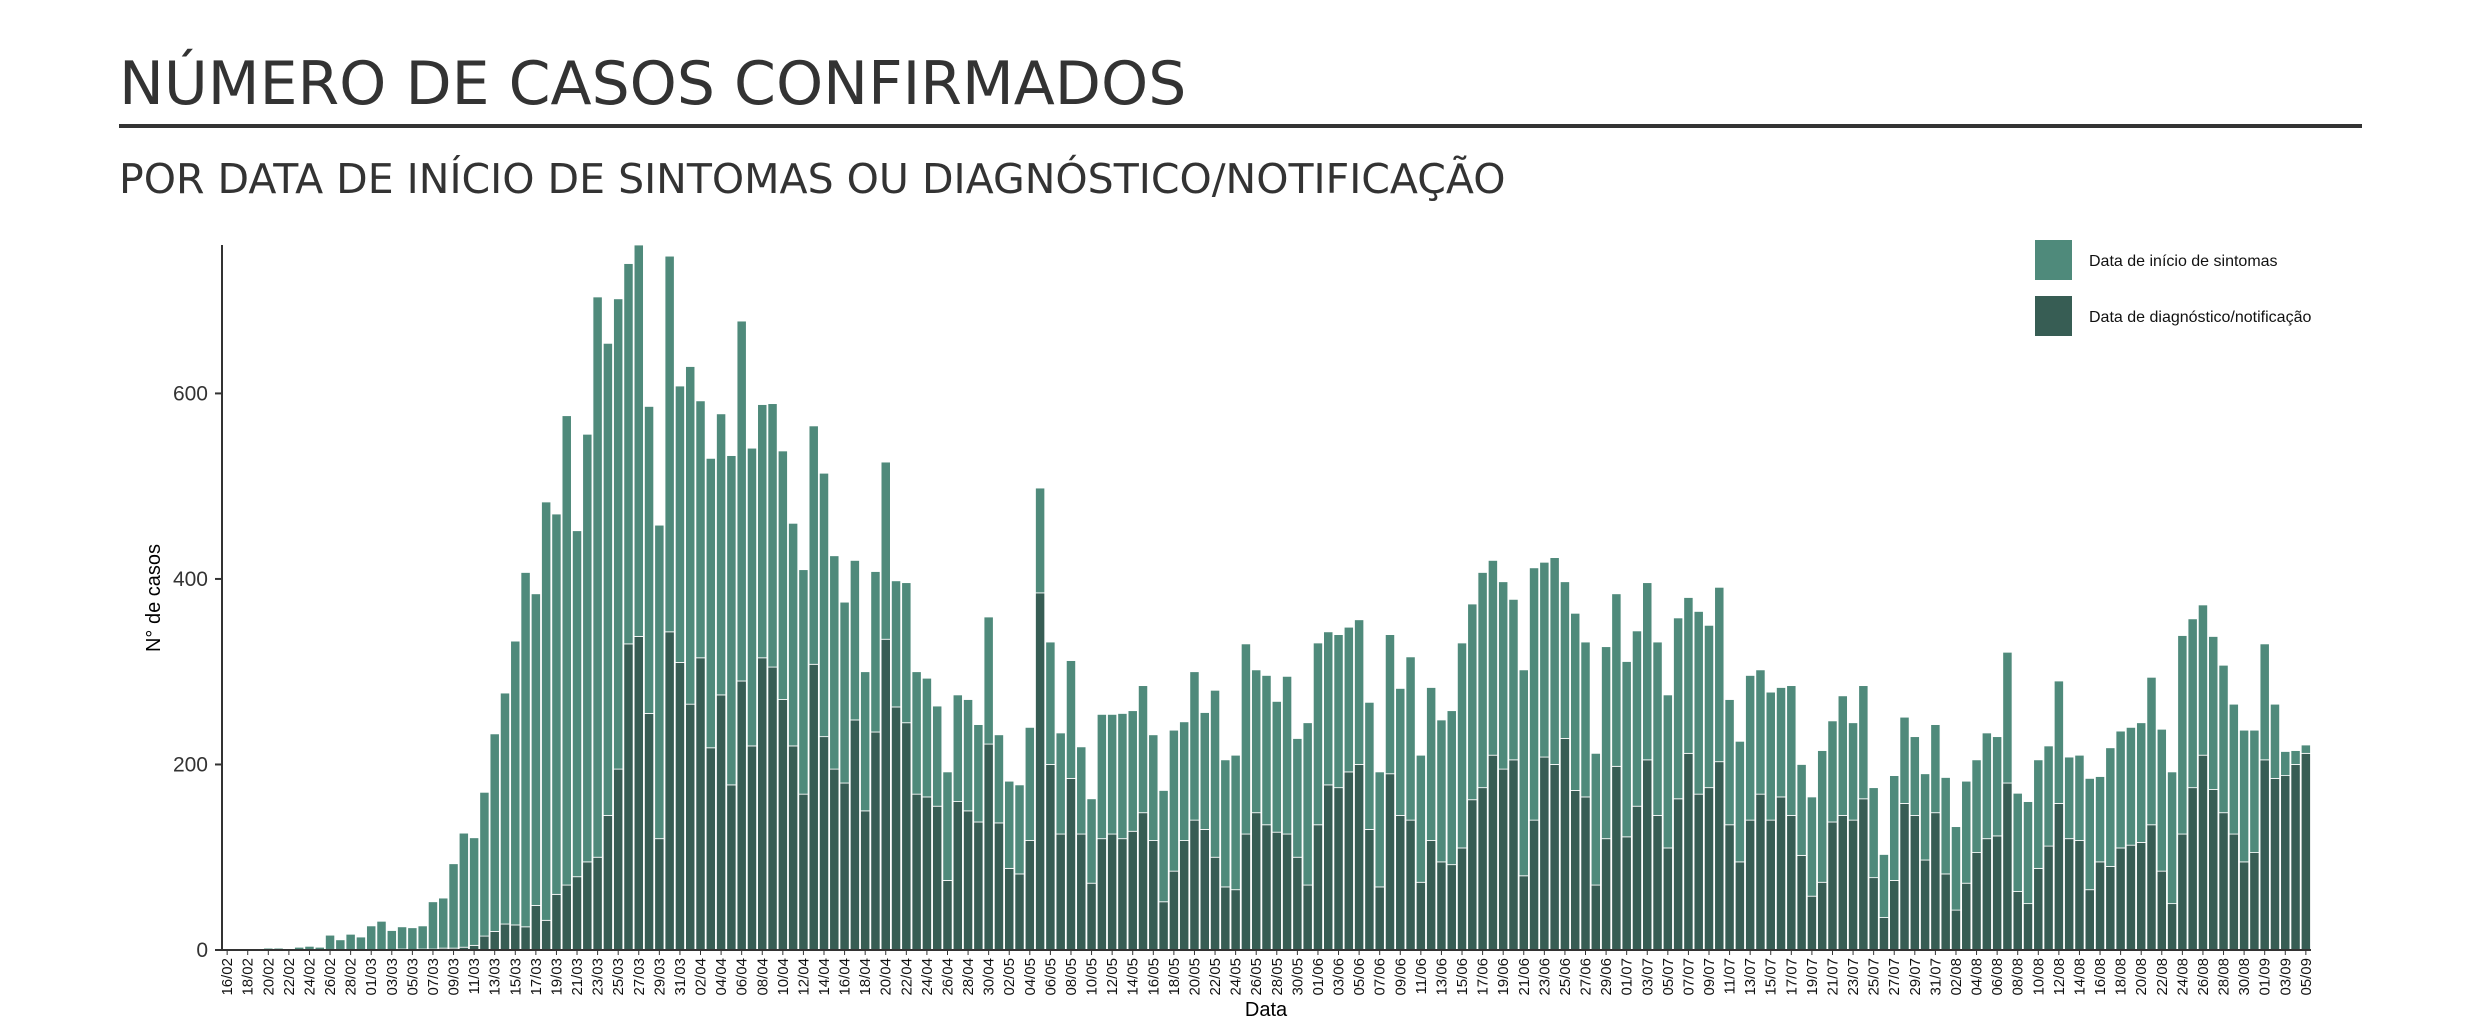 The height and width of the screenshot is (1024, 2479). I want to click on x-tick-label: 19/03, so click(556, 977).